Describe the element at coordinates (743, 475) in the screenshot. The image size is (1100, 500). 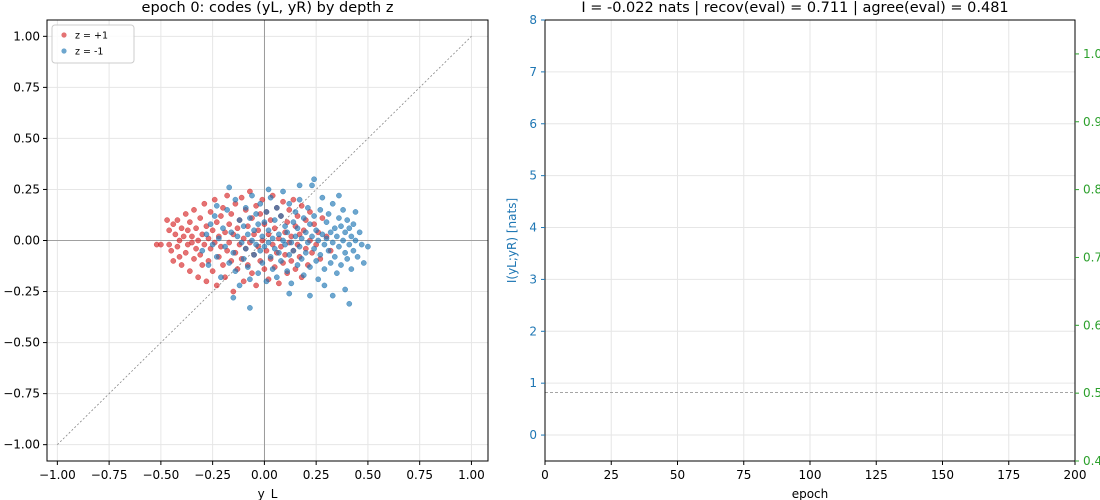
I see `mi-x-tick-label: 75` at that location.